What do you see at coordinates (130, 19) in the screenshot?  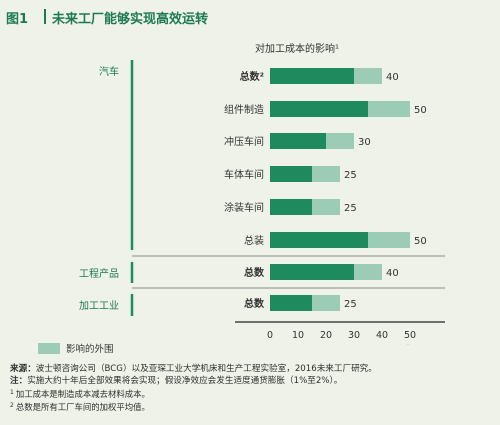 I see `figure-title: 未来工厂能够实现高效运转` at bounding box center [130, 19].